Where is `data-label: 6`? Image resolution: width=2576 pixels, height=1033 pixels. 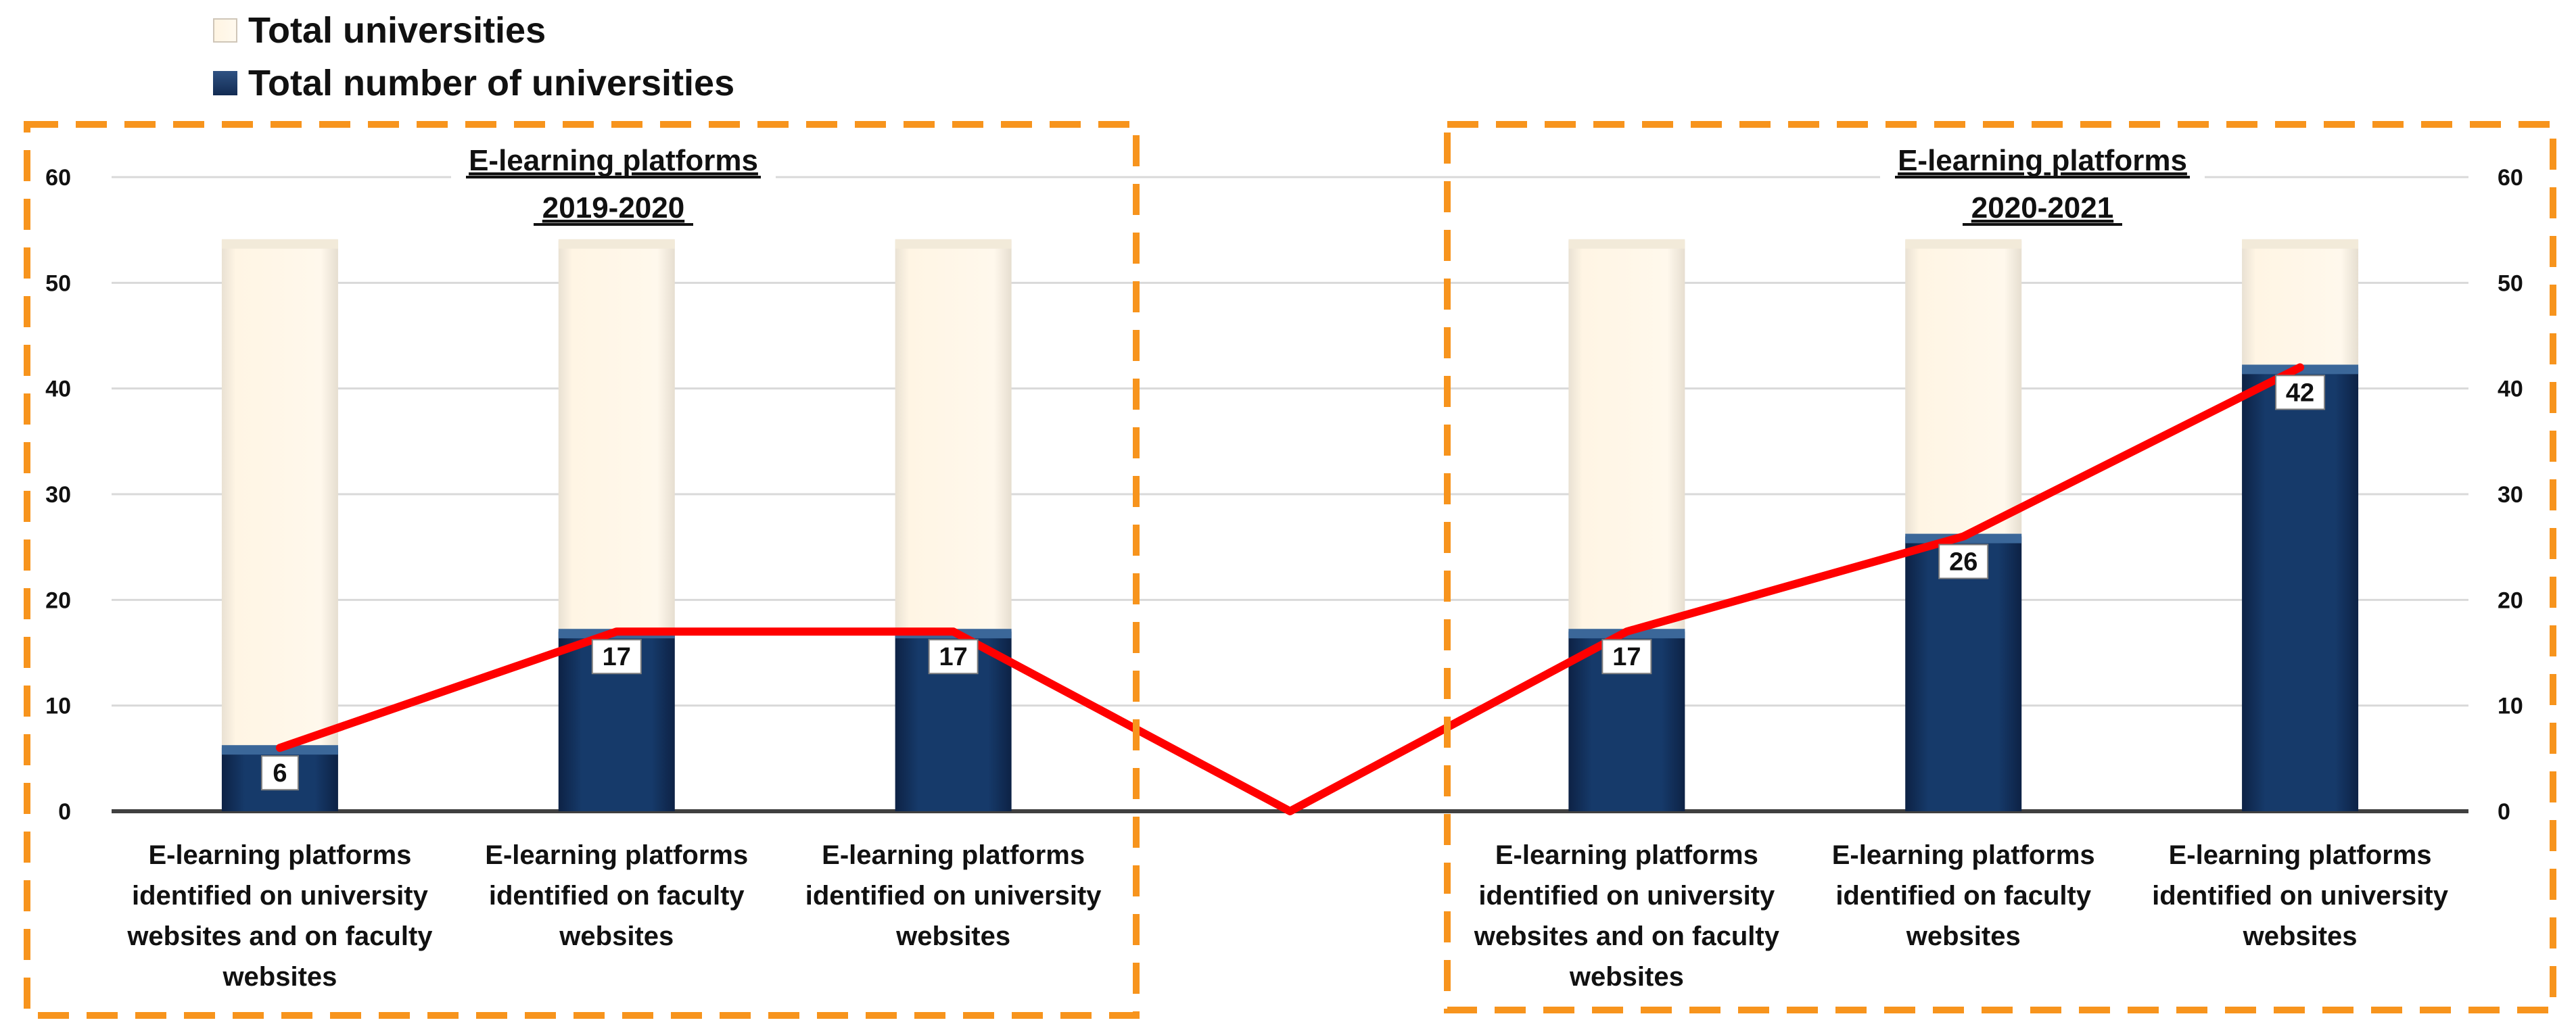
data-label: 6 is located at coordinates (280, 773).